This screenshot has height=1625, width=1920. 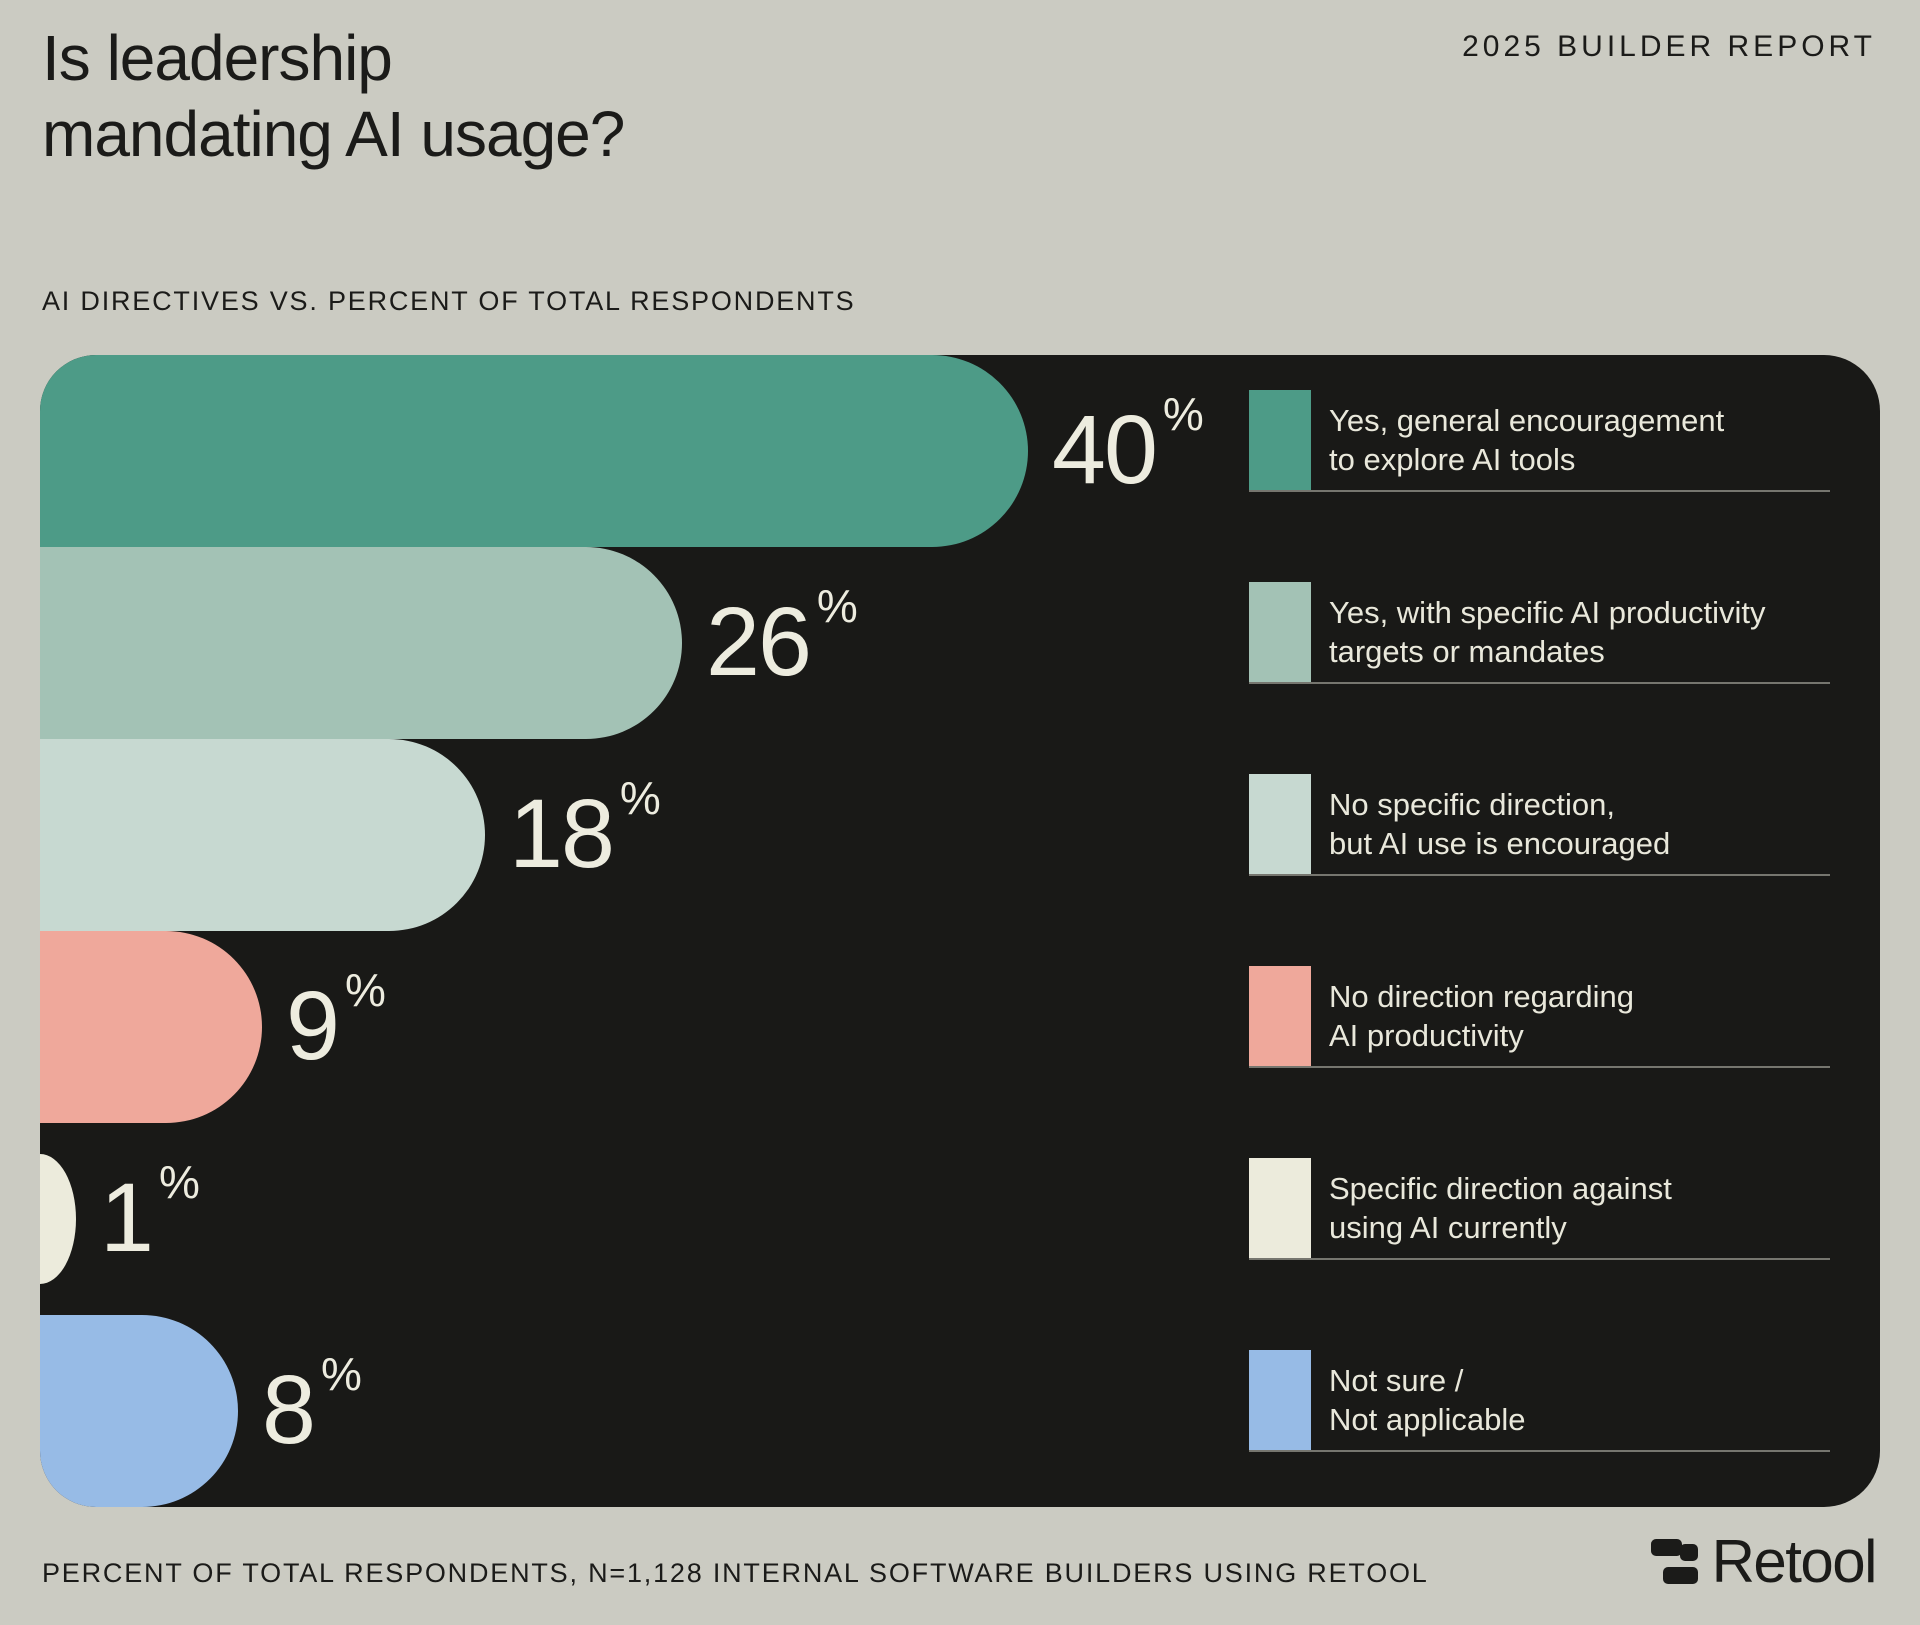 I want to click on legend-label: No direction regarding AI productivity, so click(x=1481, y=1016).